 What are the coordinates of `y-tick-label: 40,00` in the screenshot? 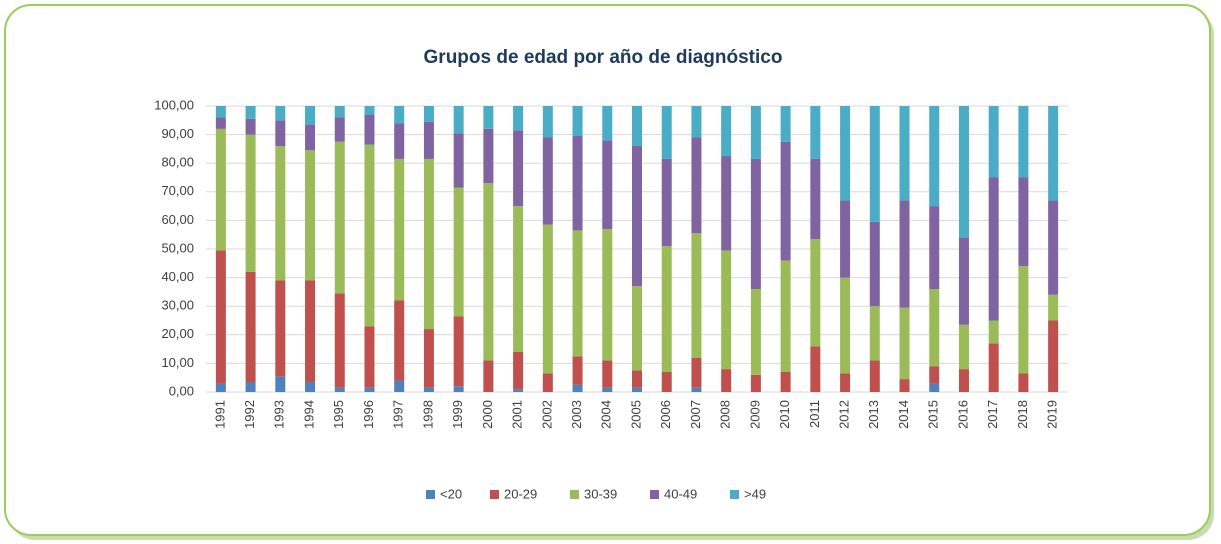 It's located at (177, 276).